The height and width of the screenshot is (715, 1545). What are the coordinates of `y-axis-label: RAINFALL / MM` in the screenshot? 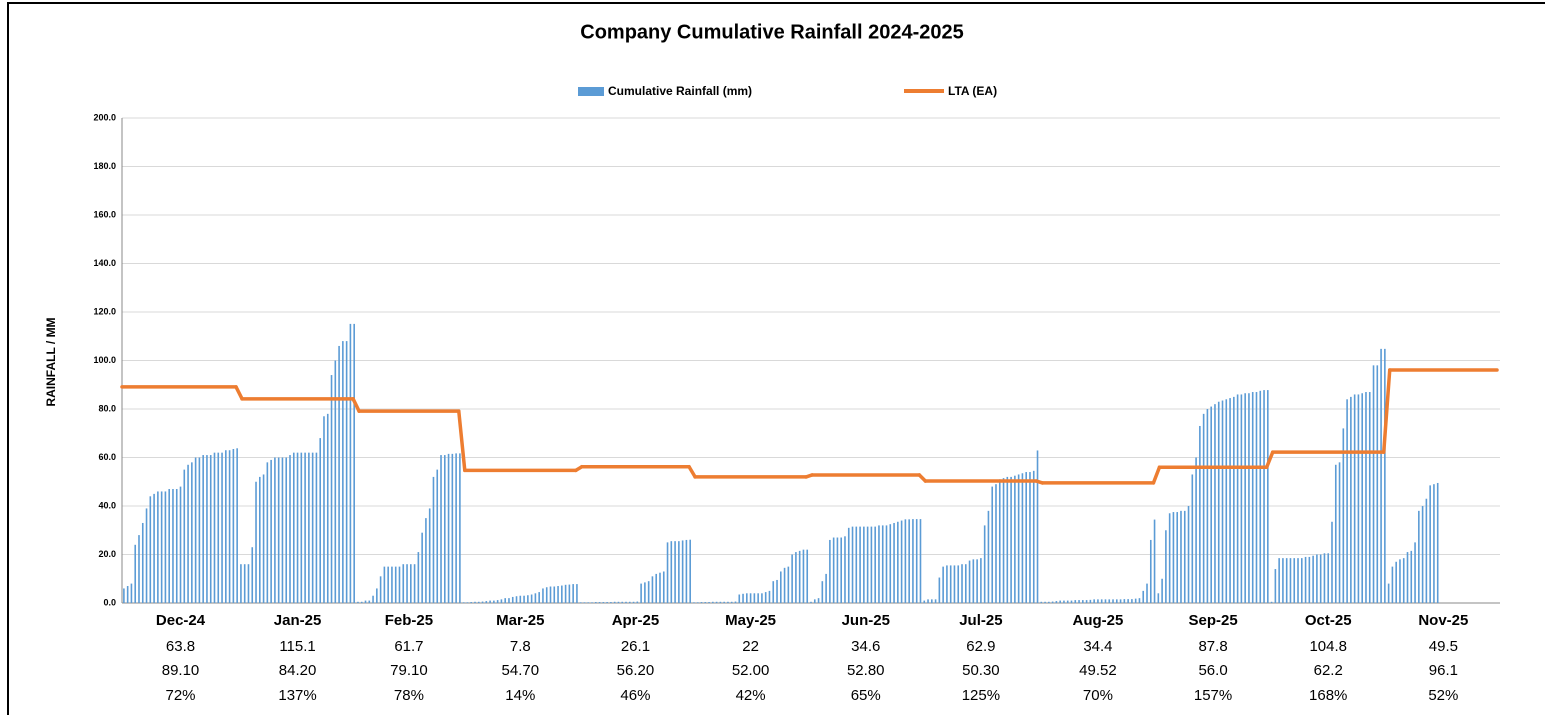 It's located at (51, 361).